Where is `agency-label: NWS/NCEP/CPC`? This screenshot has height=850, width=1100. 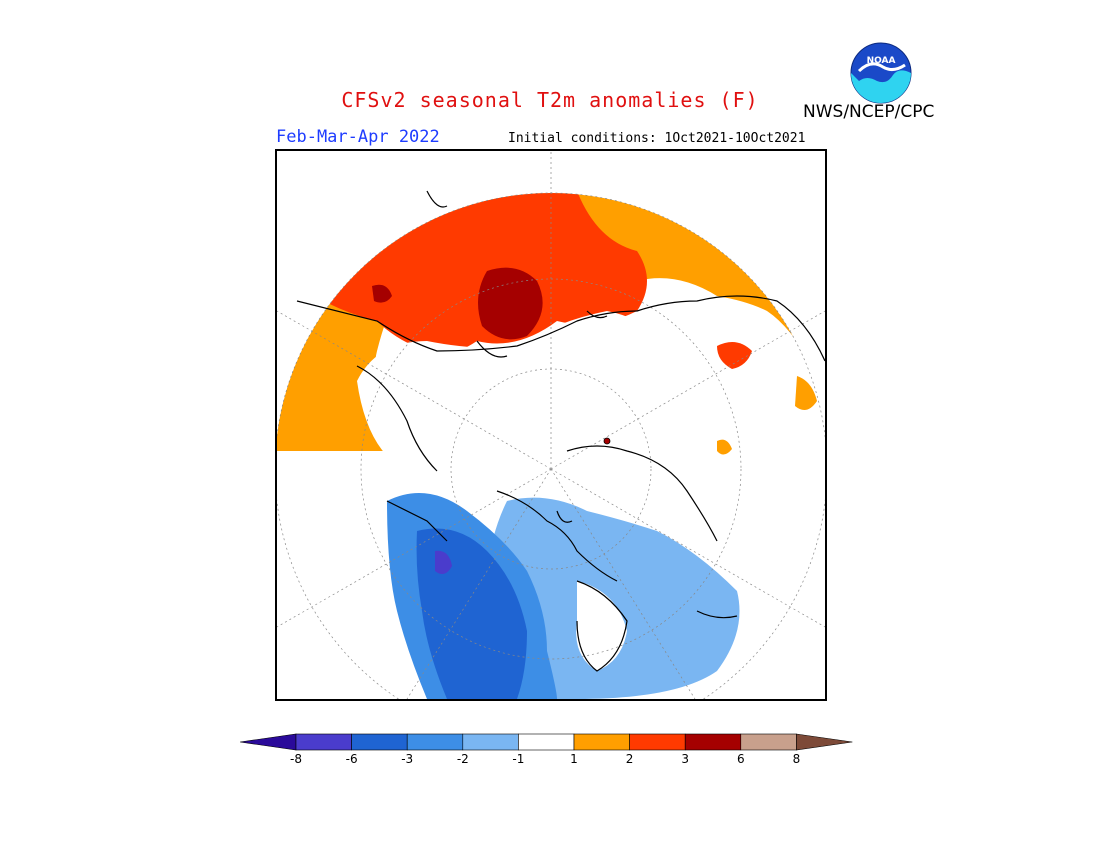
agency-label: NWS/NCEP/CPC is located at coordinates (869, 112).